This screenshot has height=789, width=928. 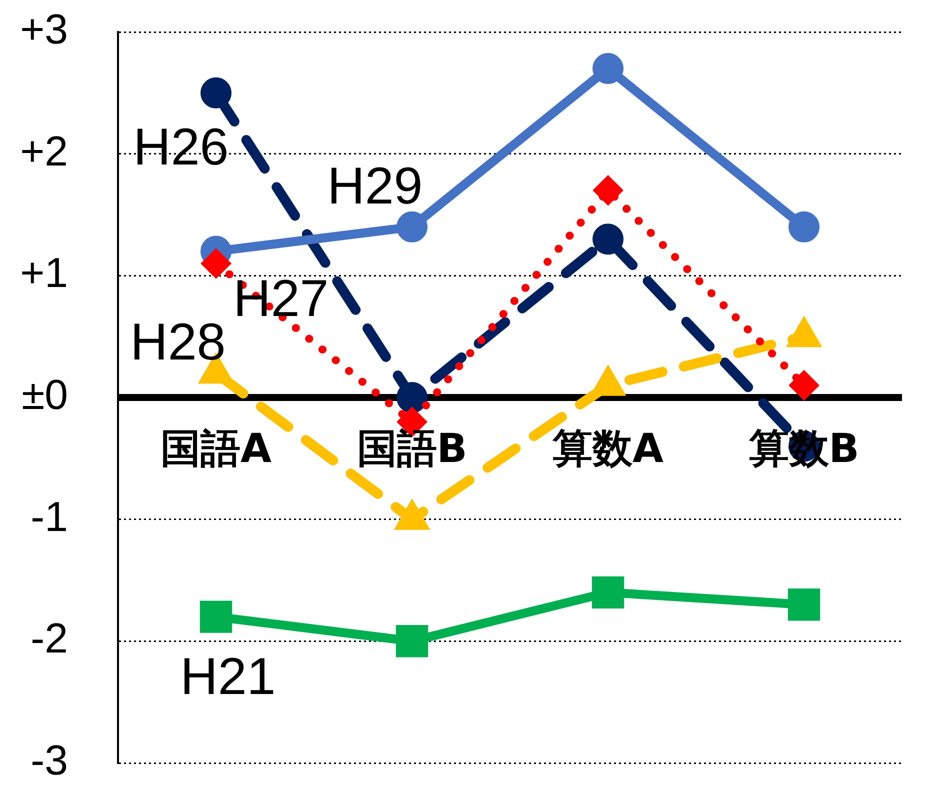 I want to click on series-label: H27, so click(x=281, y=299).